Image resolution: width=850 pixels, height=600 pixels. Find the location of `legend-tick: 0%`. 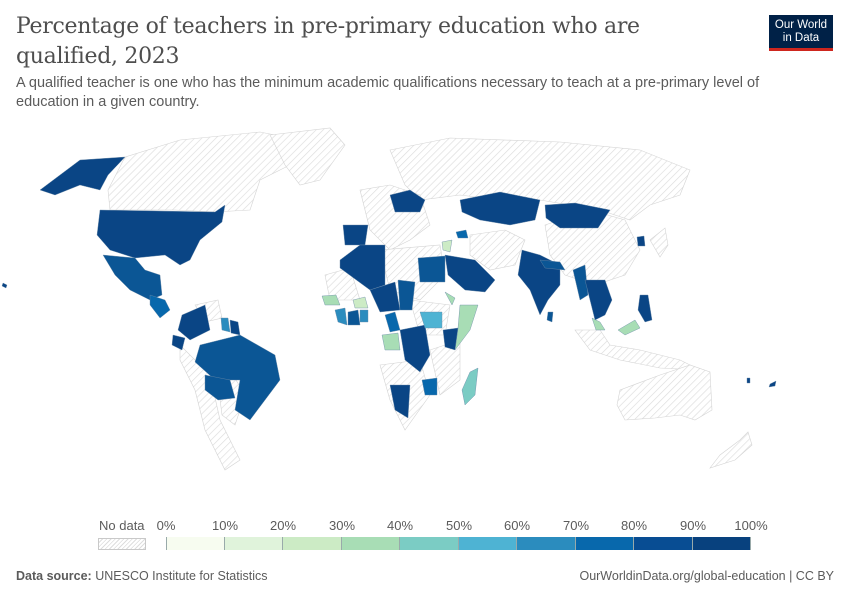

legend-tick: 0% is located at coordinates (166, 525).